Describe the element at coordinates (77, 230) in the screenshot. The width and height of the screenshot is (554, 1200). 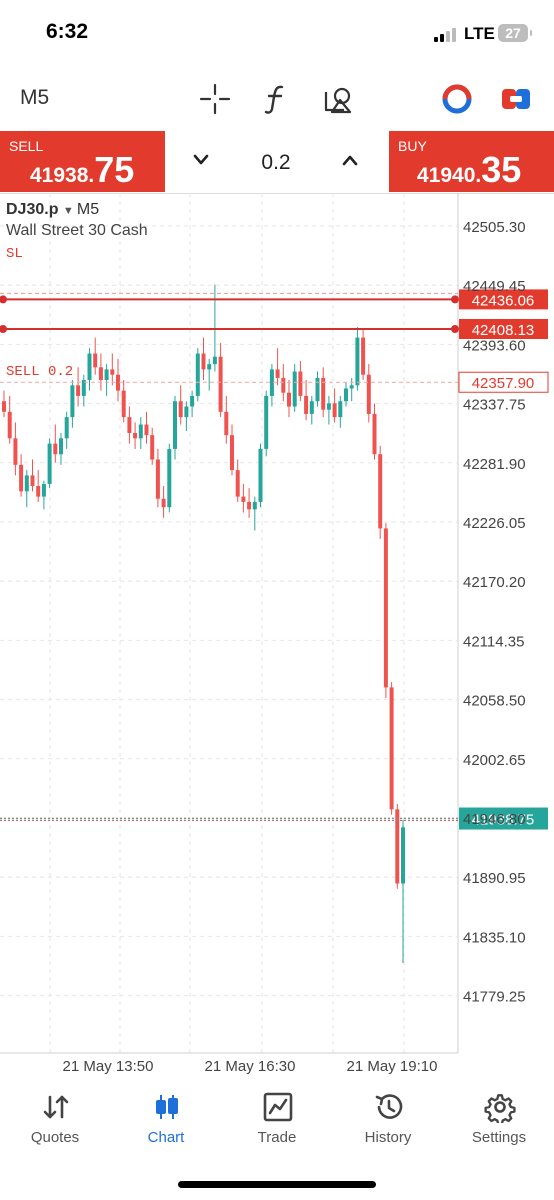
I see `chart-symbol-description: Wall Street 30 Cash` at that location.